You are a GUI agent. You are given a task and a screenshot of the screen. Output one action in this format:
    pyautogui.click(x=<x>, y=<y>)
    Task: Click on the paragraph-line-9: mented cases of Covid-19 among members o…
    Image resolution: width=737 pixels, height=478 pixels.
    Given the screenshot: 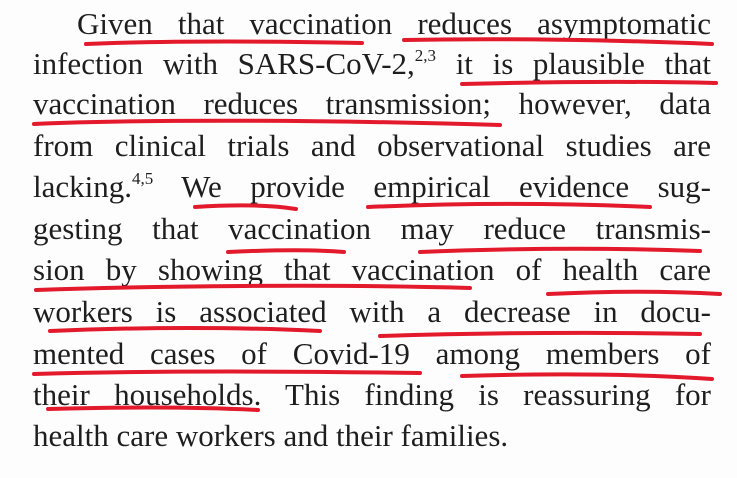 What is the action you would take?
    pyautogui.click(x=372, y=353)
    